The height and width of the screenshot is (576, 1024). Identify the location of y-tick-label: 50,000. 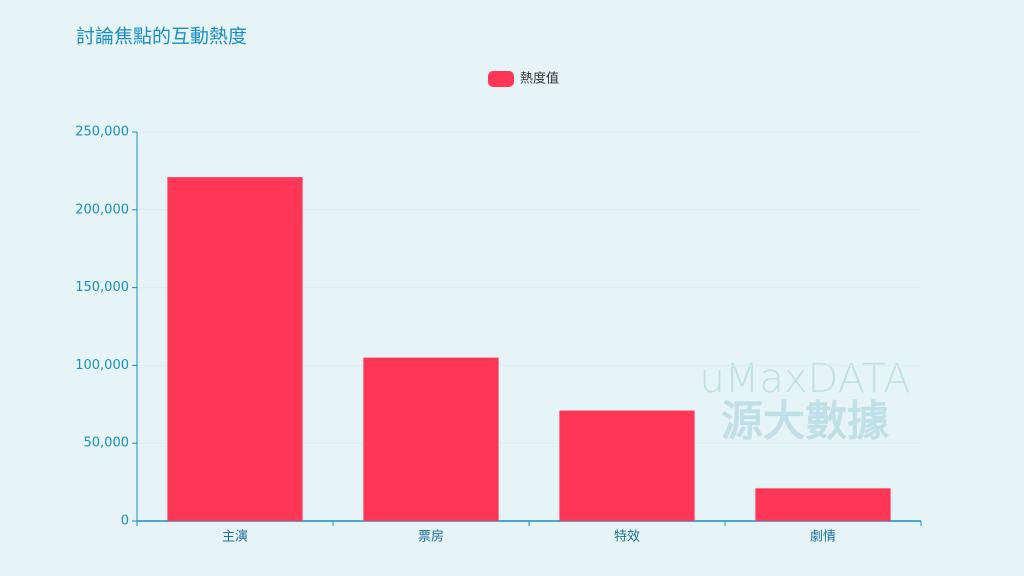
(107, 443).